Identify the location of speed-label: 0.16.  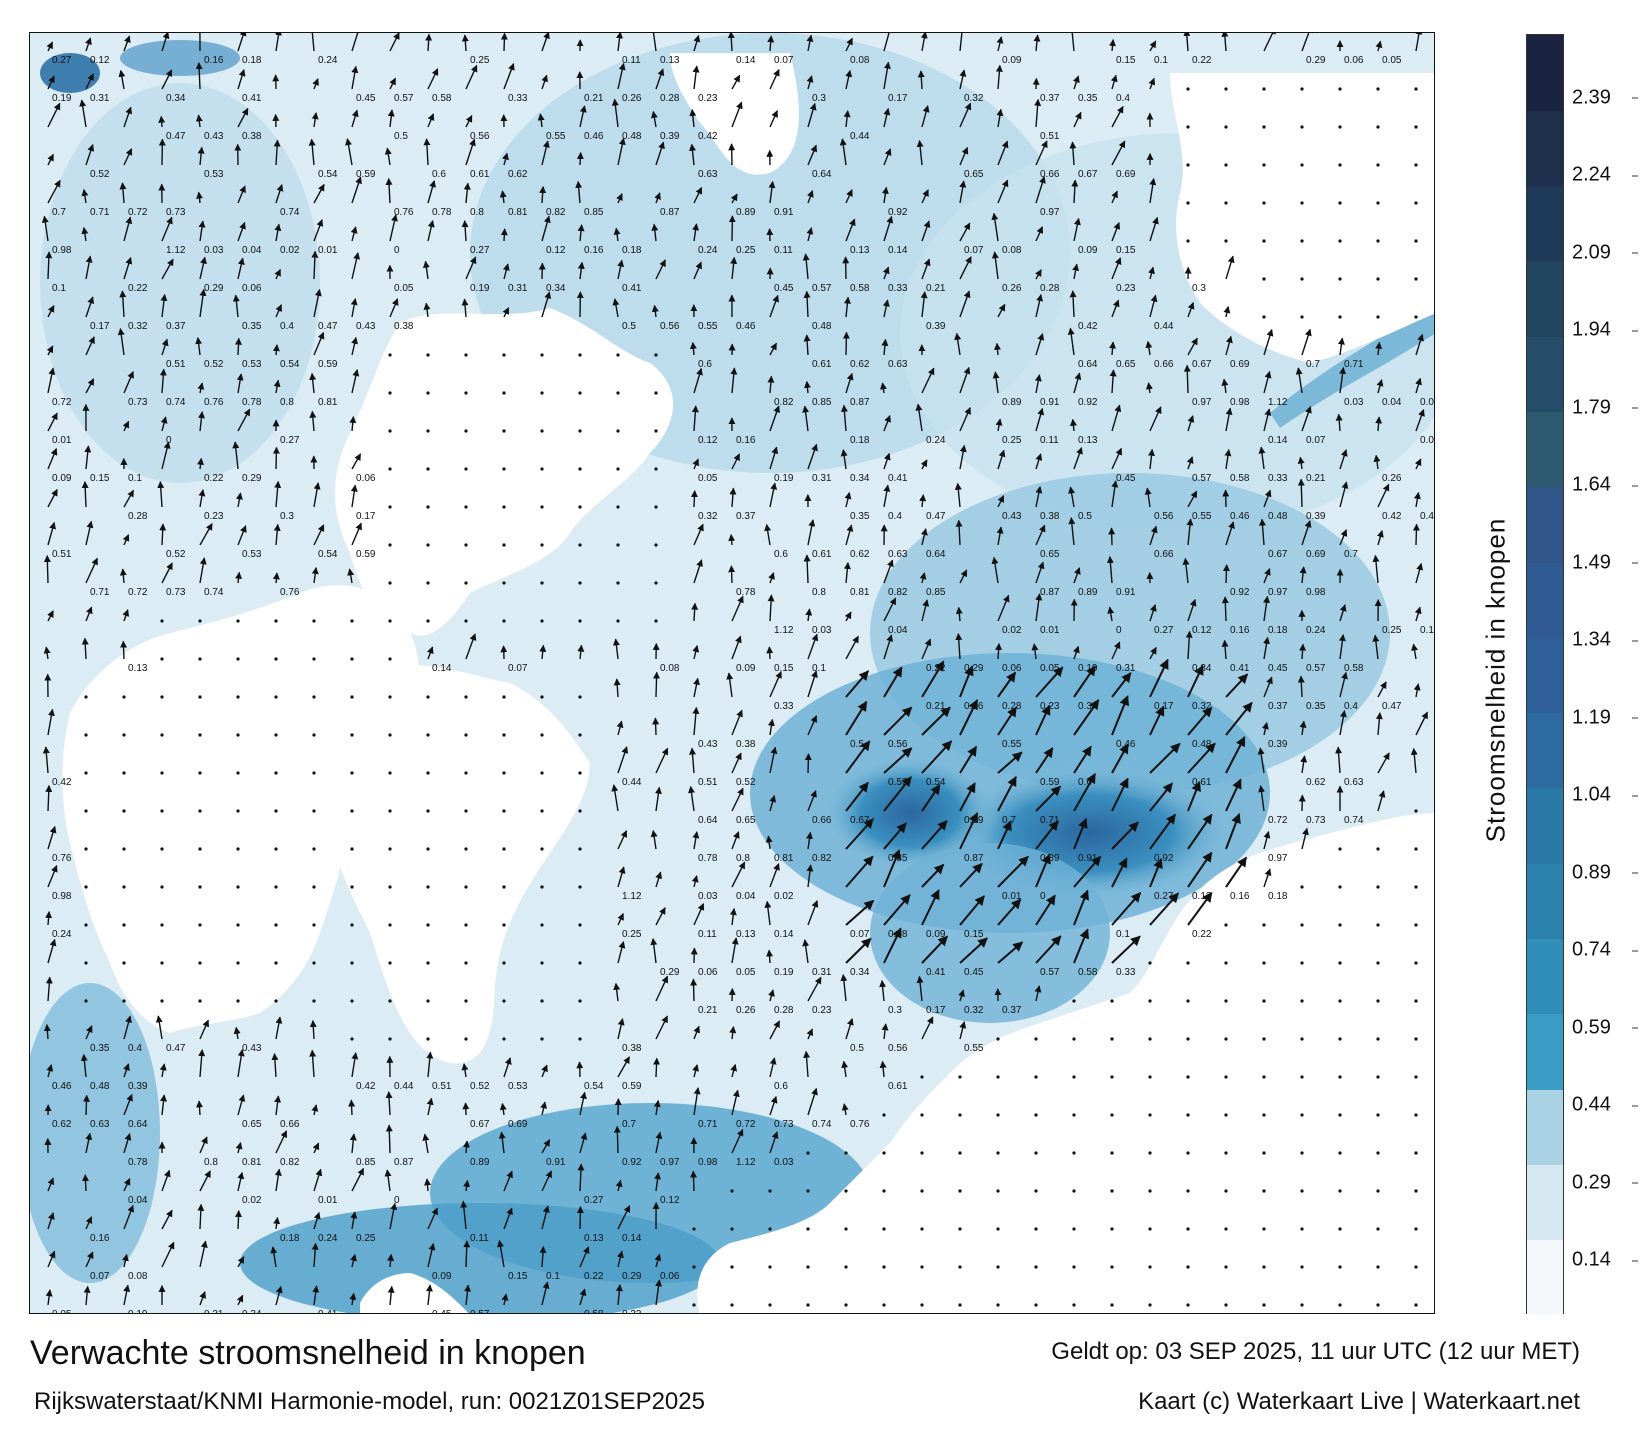
(1240, 896).